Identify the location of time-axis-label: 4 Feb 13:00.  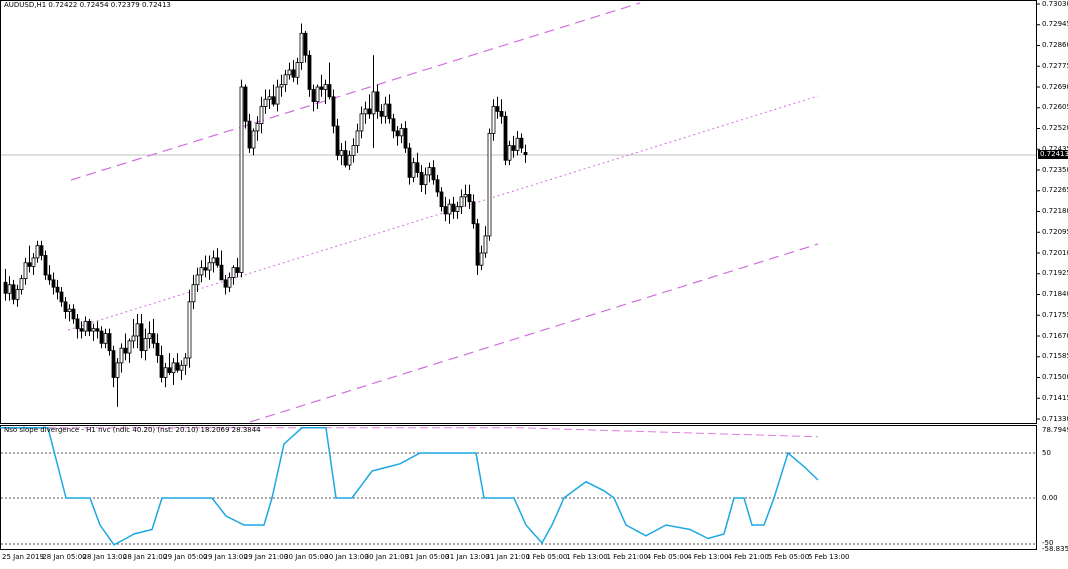
(708, 557).